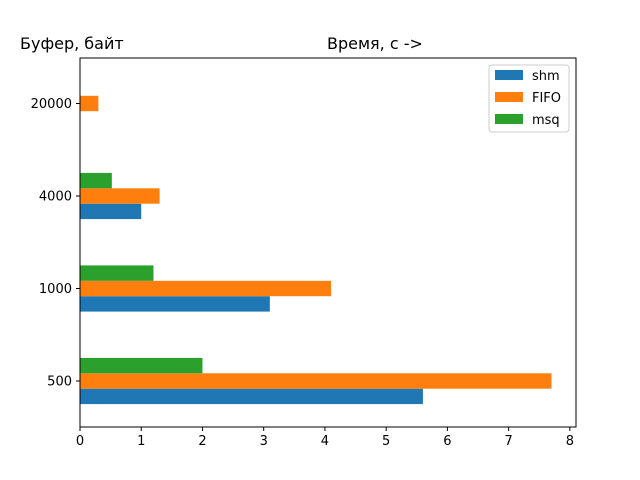 The width and height of the screenshot is (640, 480). I want to click on legend-label-fifo: FIFO, so click(546, 98).